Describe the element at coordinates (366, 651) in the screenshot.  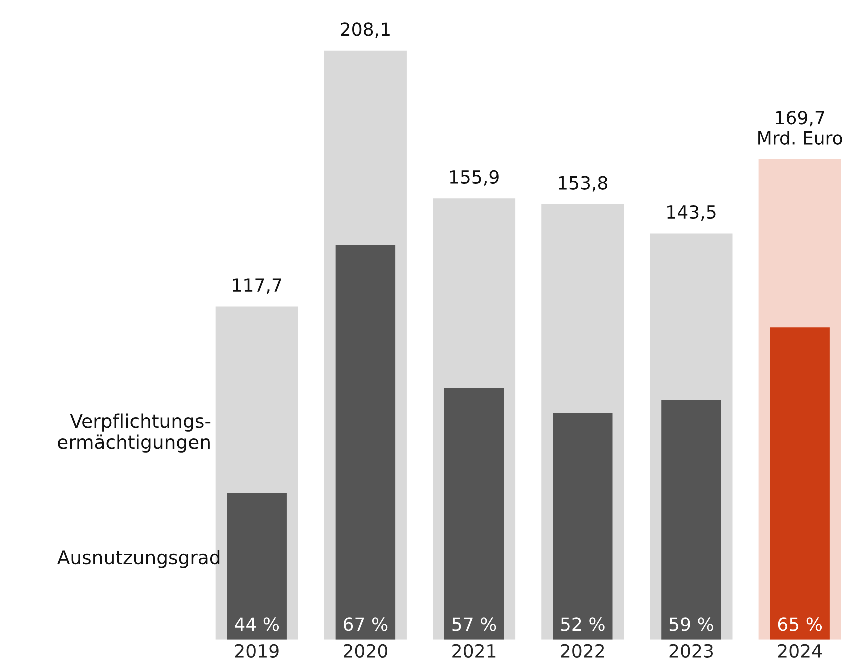
I see `x-tick-label: 2020` at that location.